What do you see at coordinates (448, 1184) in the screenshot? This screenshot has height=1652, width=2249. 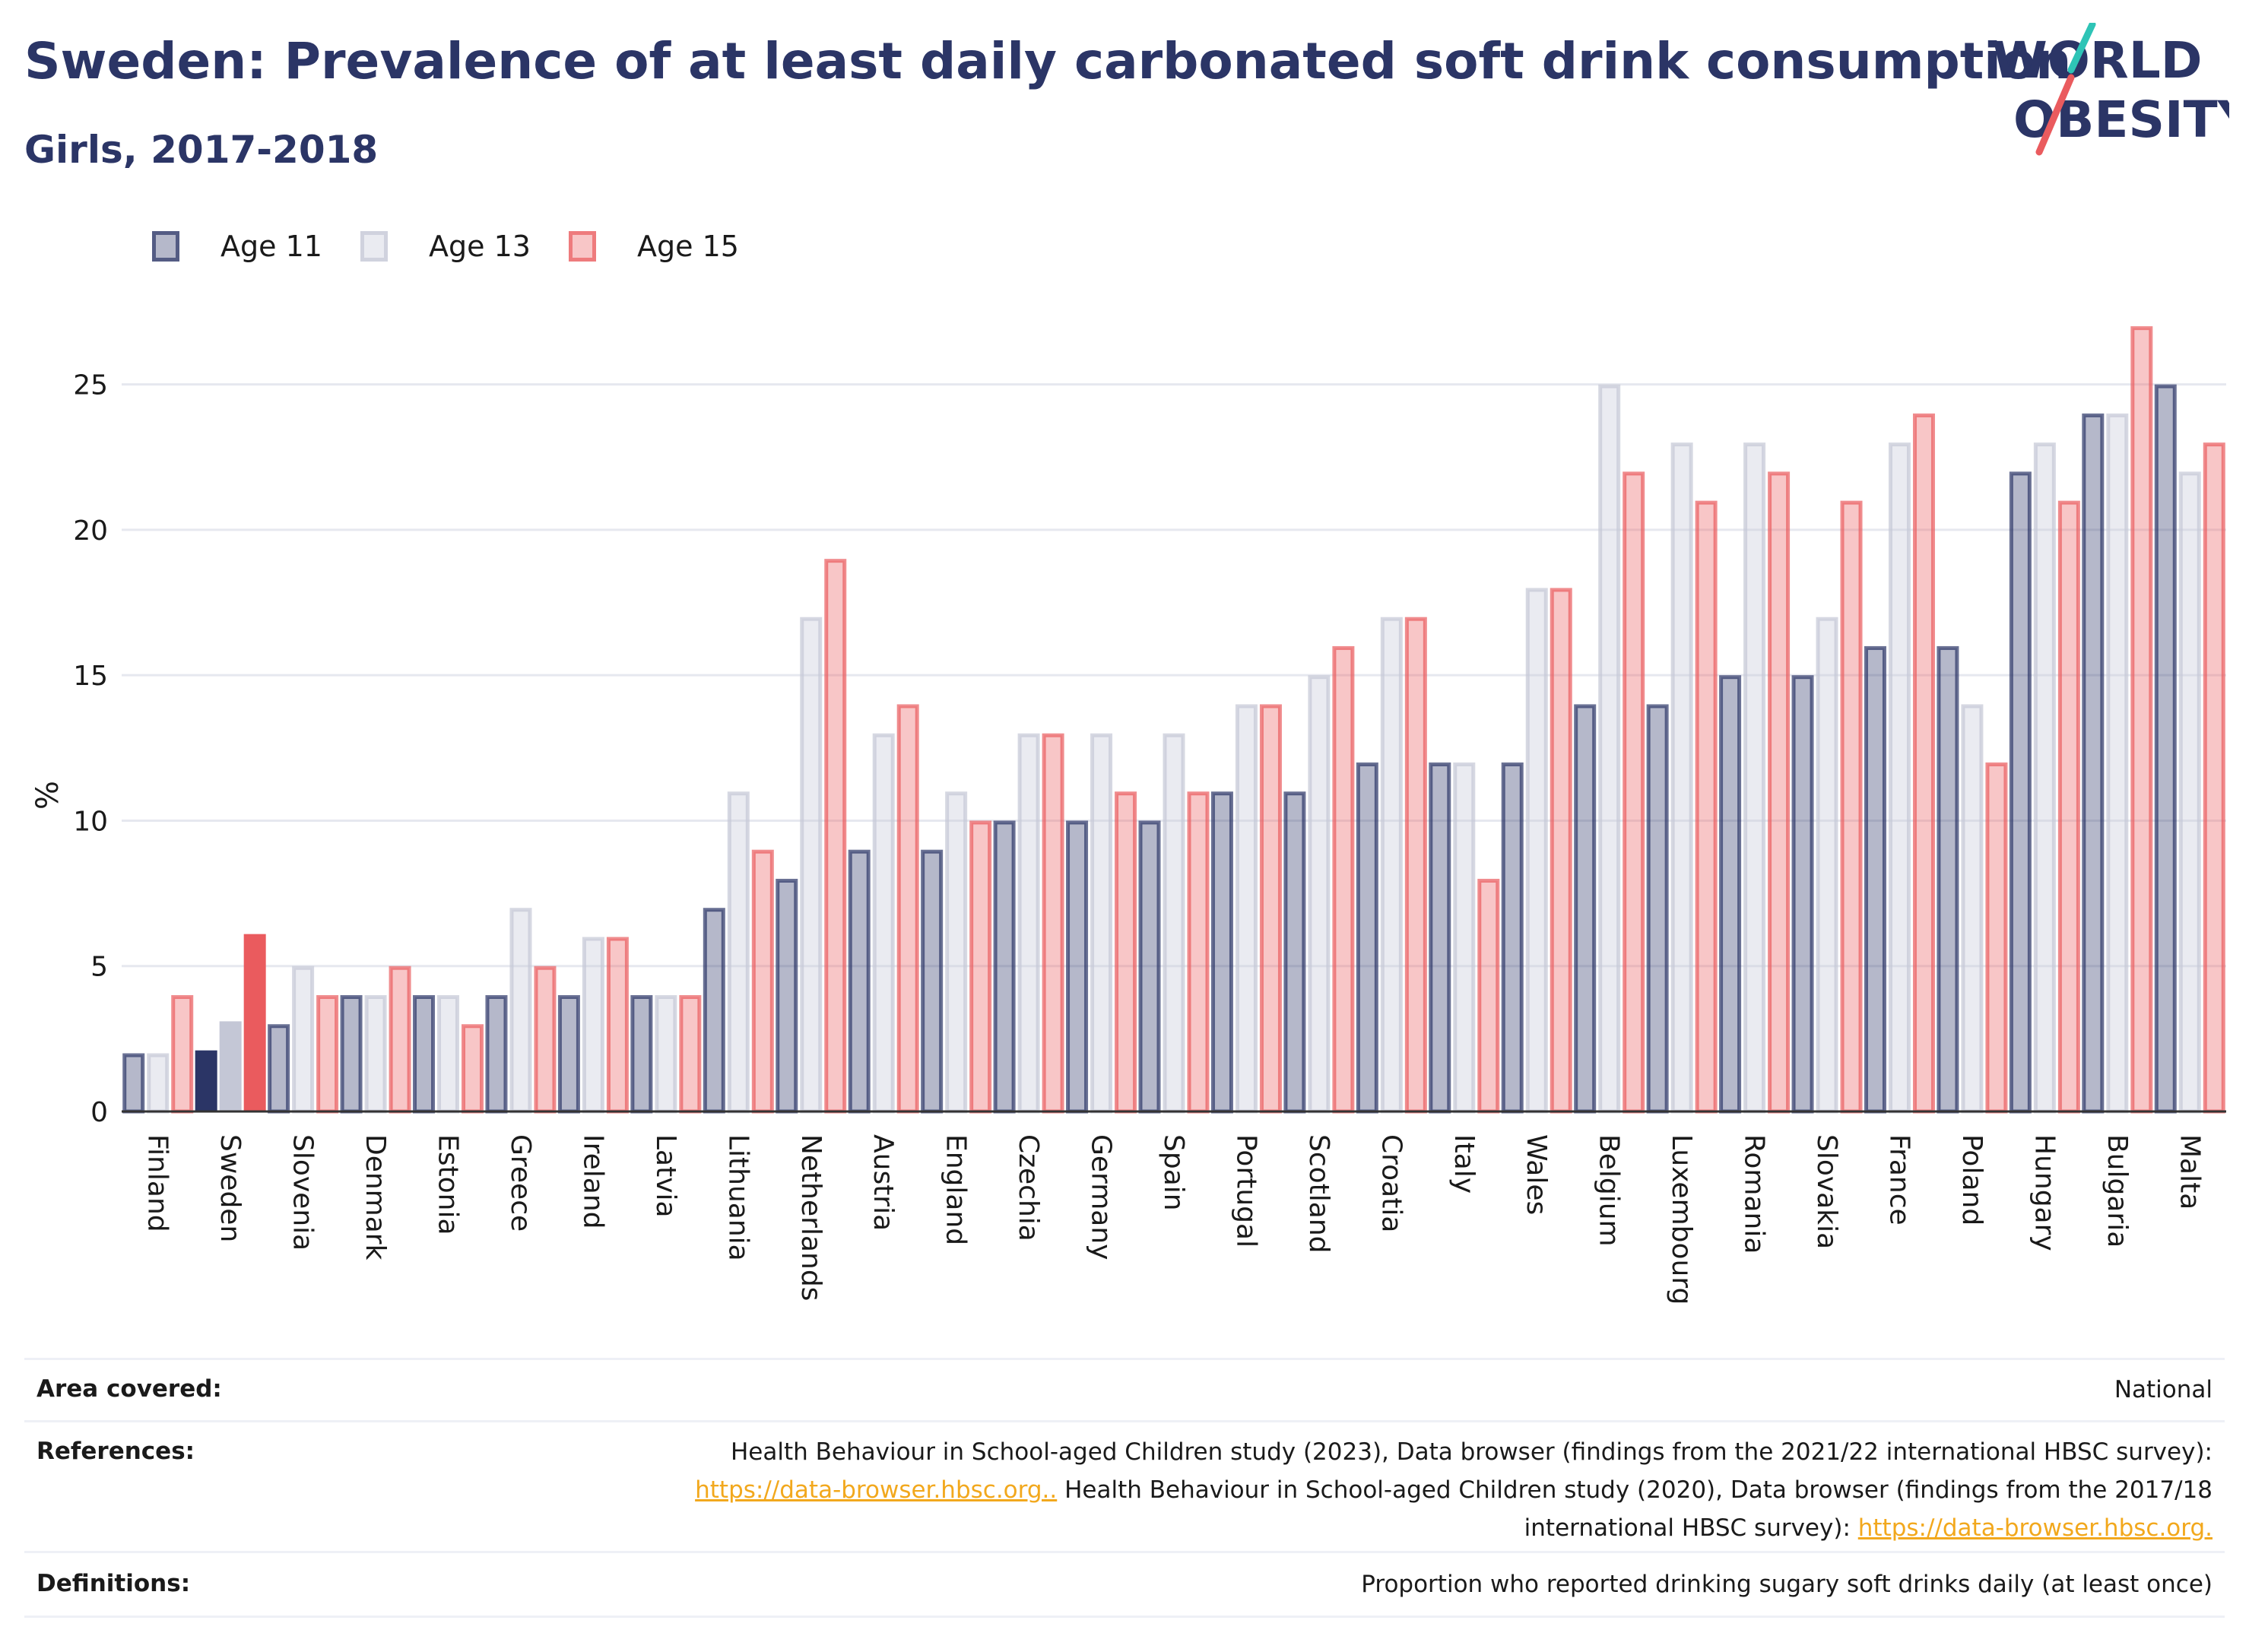 I see `x-tick-label: Estonia` at bounding box center [448, 1184].